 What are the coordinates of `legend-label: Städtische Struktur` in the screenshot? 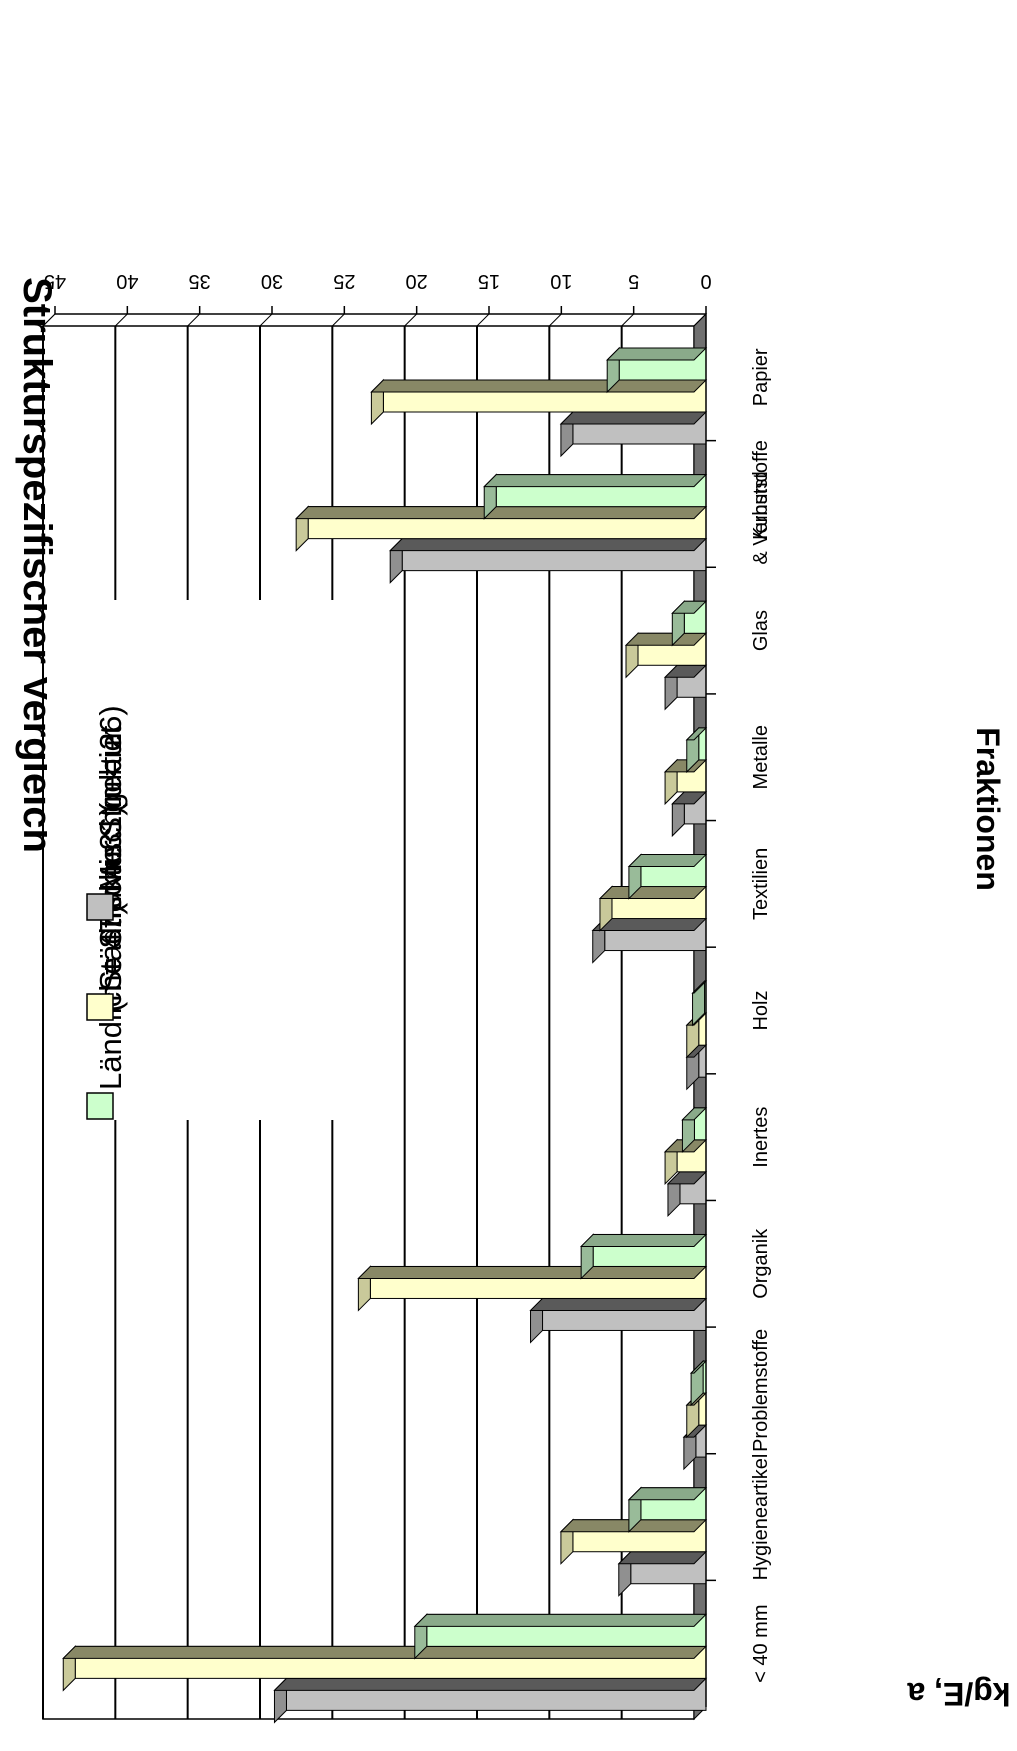 It's located at (110, 860).